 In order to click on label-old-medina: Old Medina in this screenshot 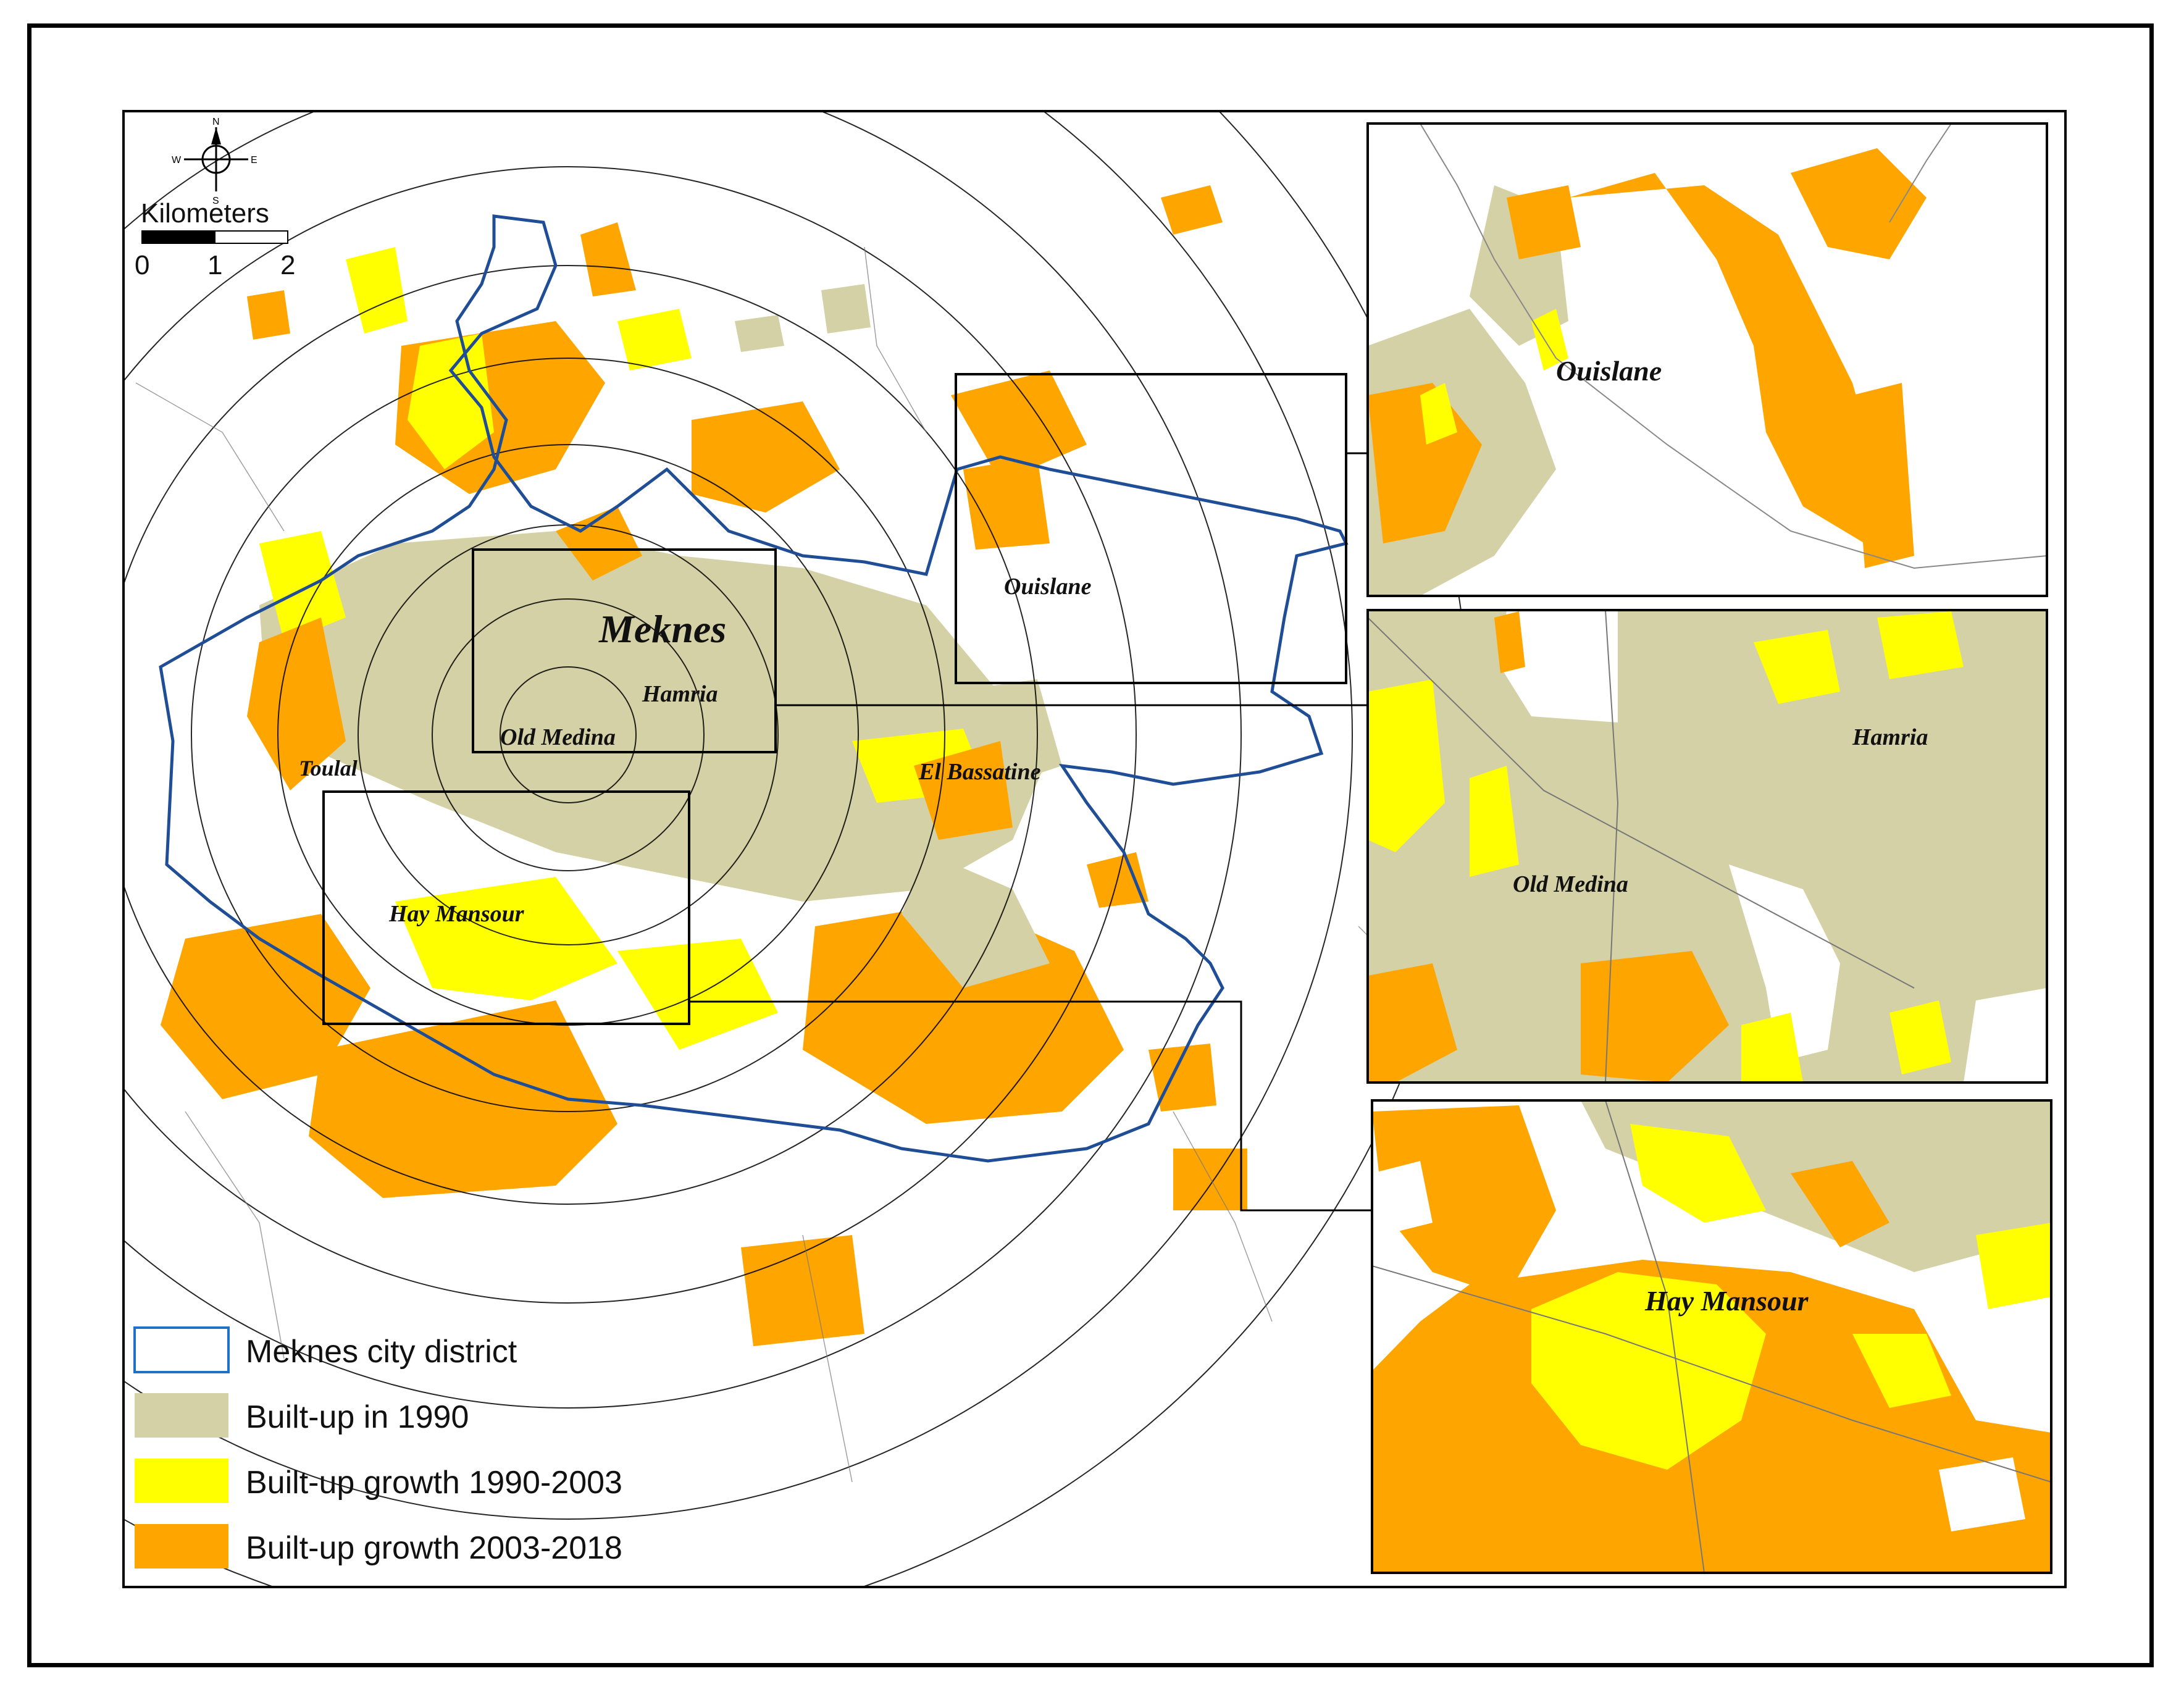, I will do `click(558, 737)`.